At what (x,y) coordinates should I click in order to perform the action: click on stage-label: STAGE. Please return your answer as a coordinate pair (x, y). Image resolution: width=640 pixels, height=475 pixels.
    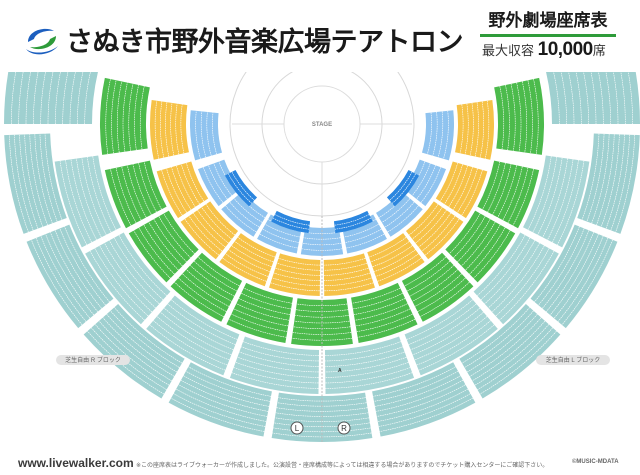
    Looking at the image, I should click on (322, 125).